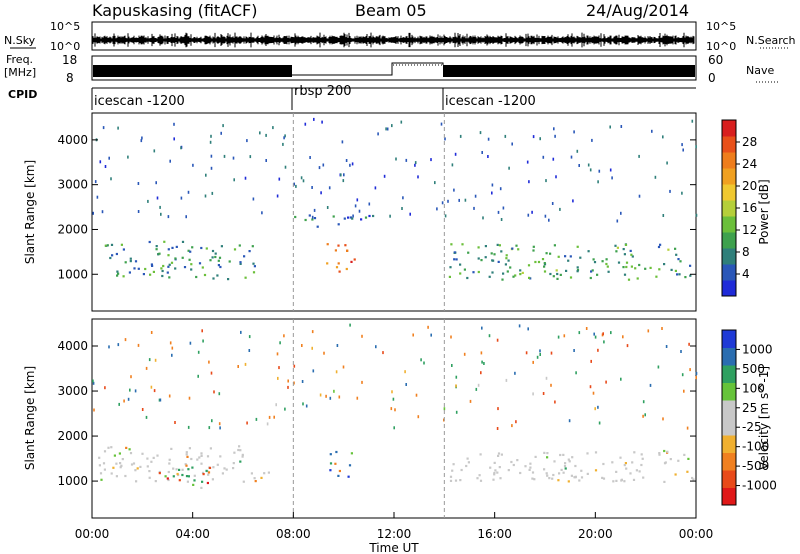 The image size is (800, 554). What do you see at coordinates (394, 69) in the screenshot?
I see `freq-bars` at bounding box center [394, 69].